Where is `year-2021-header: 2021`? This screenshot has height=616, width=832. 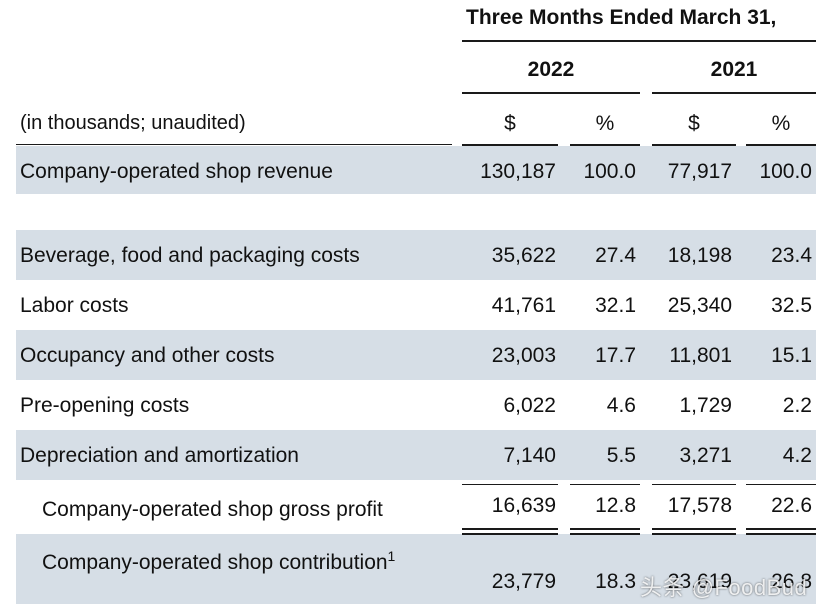 year-2021-header: 2021 is located at coordinates (734, 69).